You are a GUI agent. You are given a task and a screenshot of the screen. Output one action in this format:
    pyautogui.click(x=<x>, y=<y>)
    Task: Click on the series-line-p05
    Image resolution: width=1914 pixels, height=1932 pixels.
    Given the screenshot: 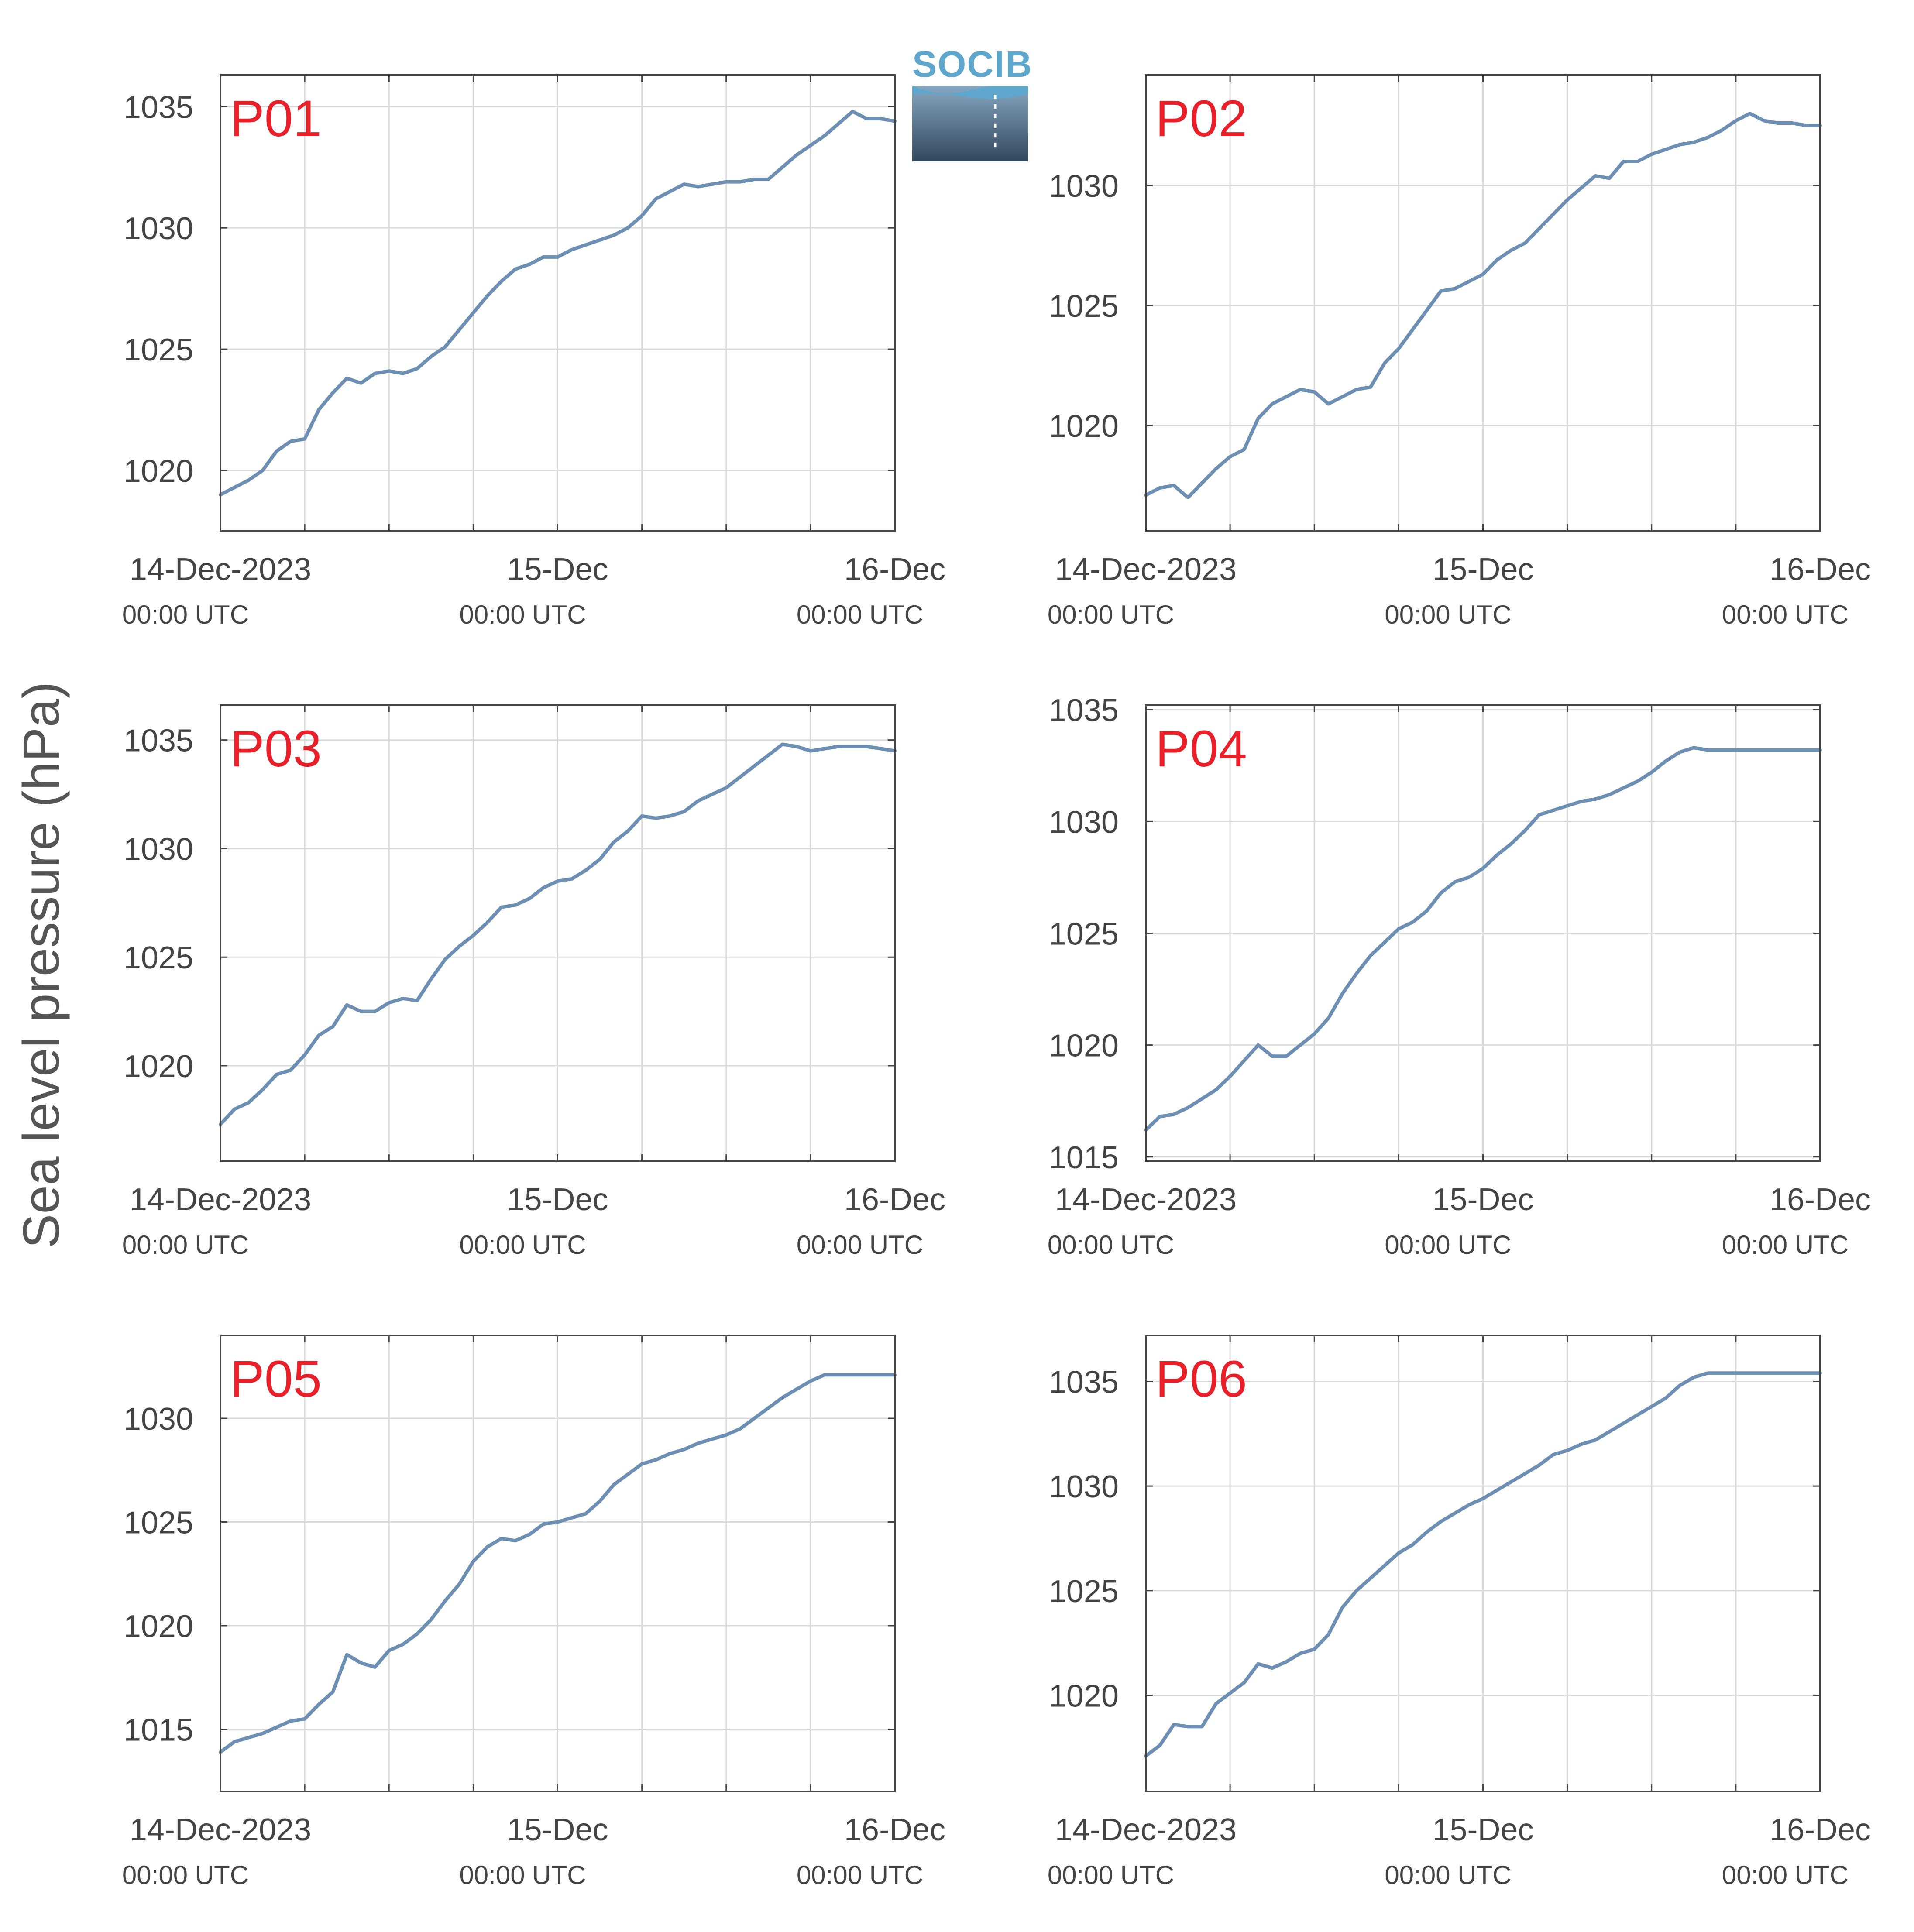 What is the action you would take?
    pyautogui.click(x=558, y=1563)
    